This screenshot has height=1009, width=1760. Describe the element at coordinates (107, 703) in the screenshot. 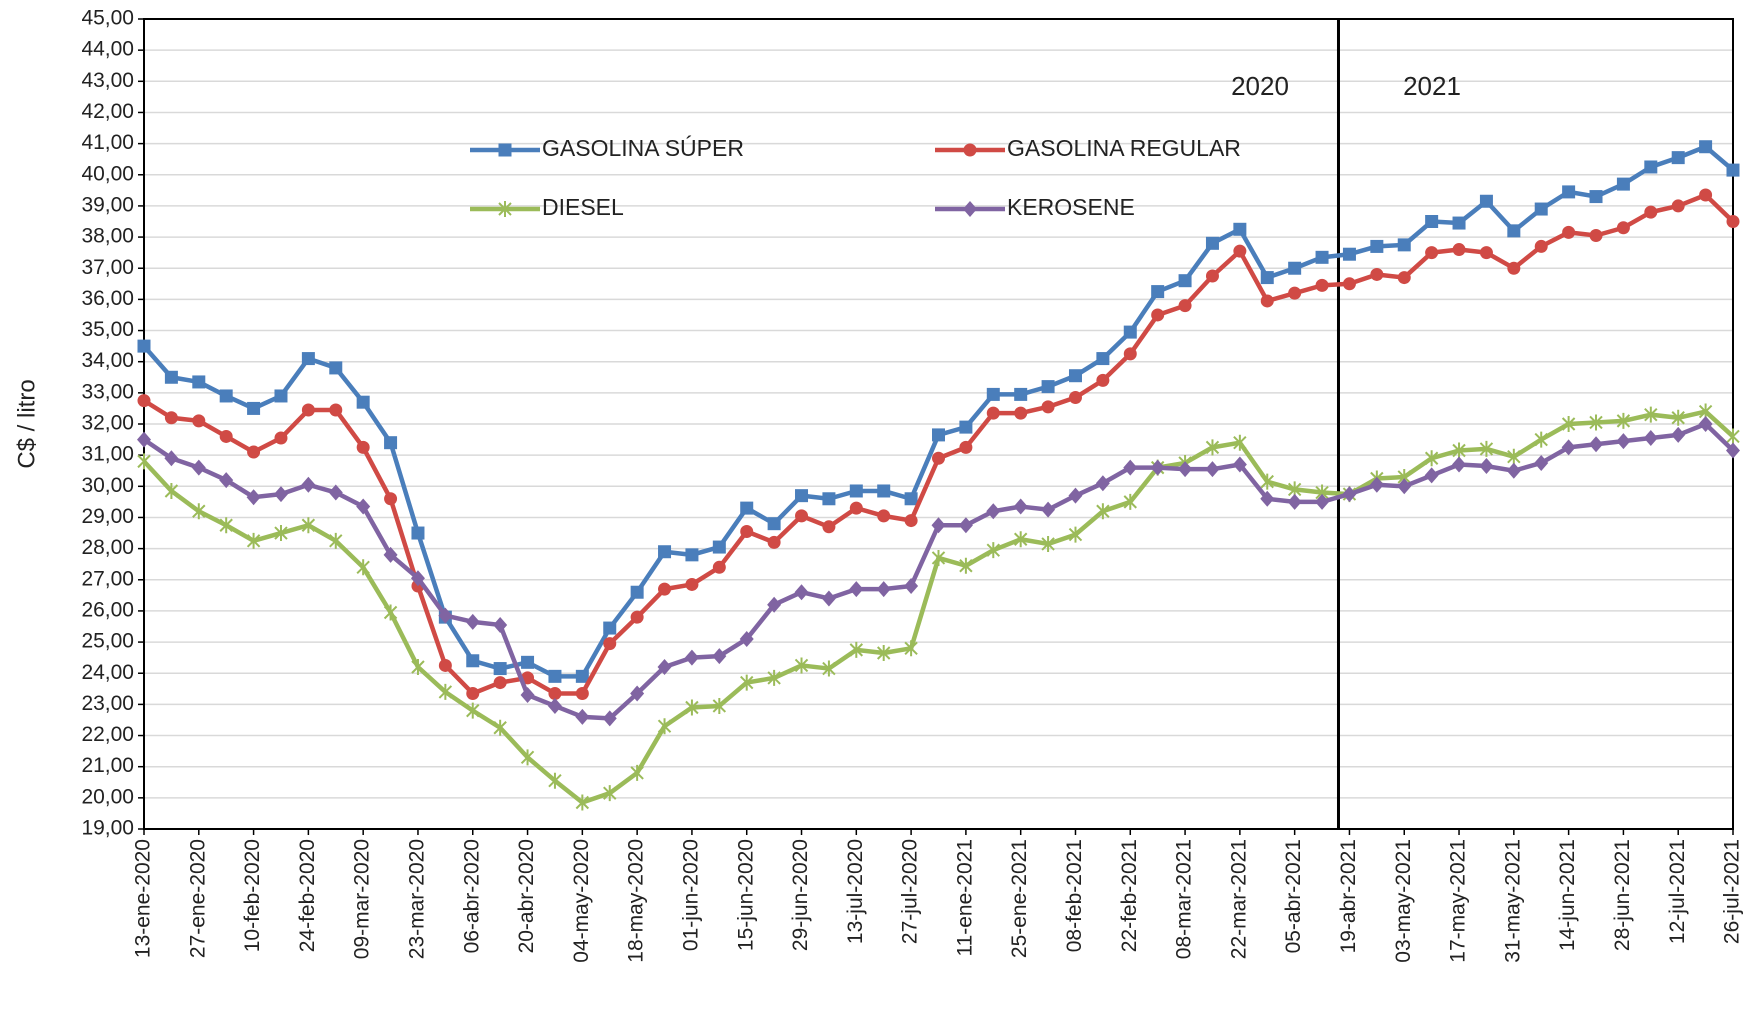

I see `y-tick-label: 23,00` at that location.